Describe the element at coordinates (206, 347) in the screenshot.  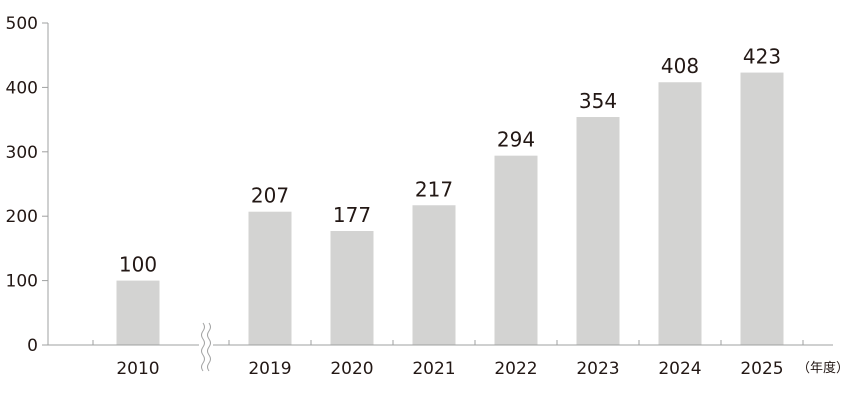
I see `axis-break-marker` at that location.